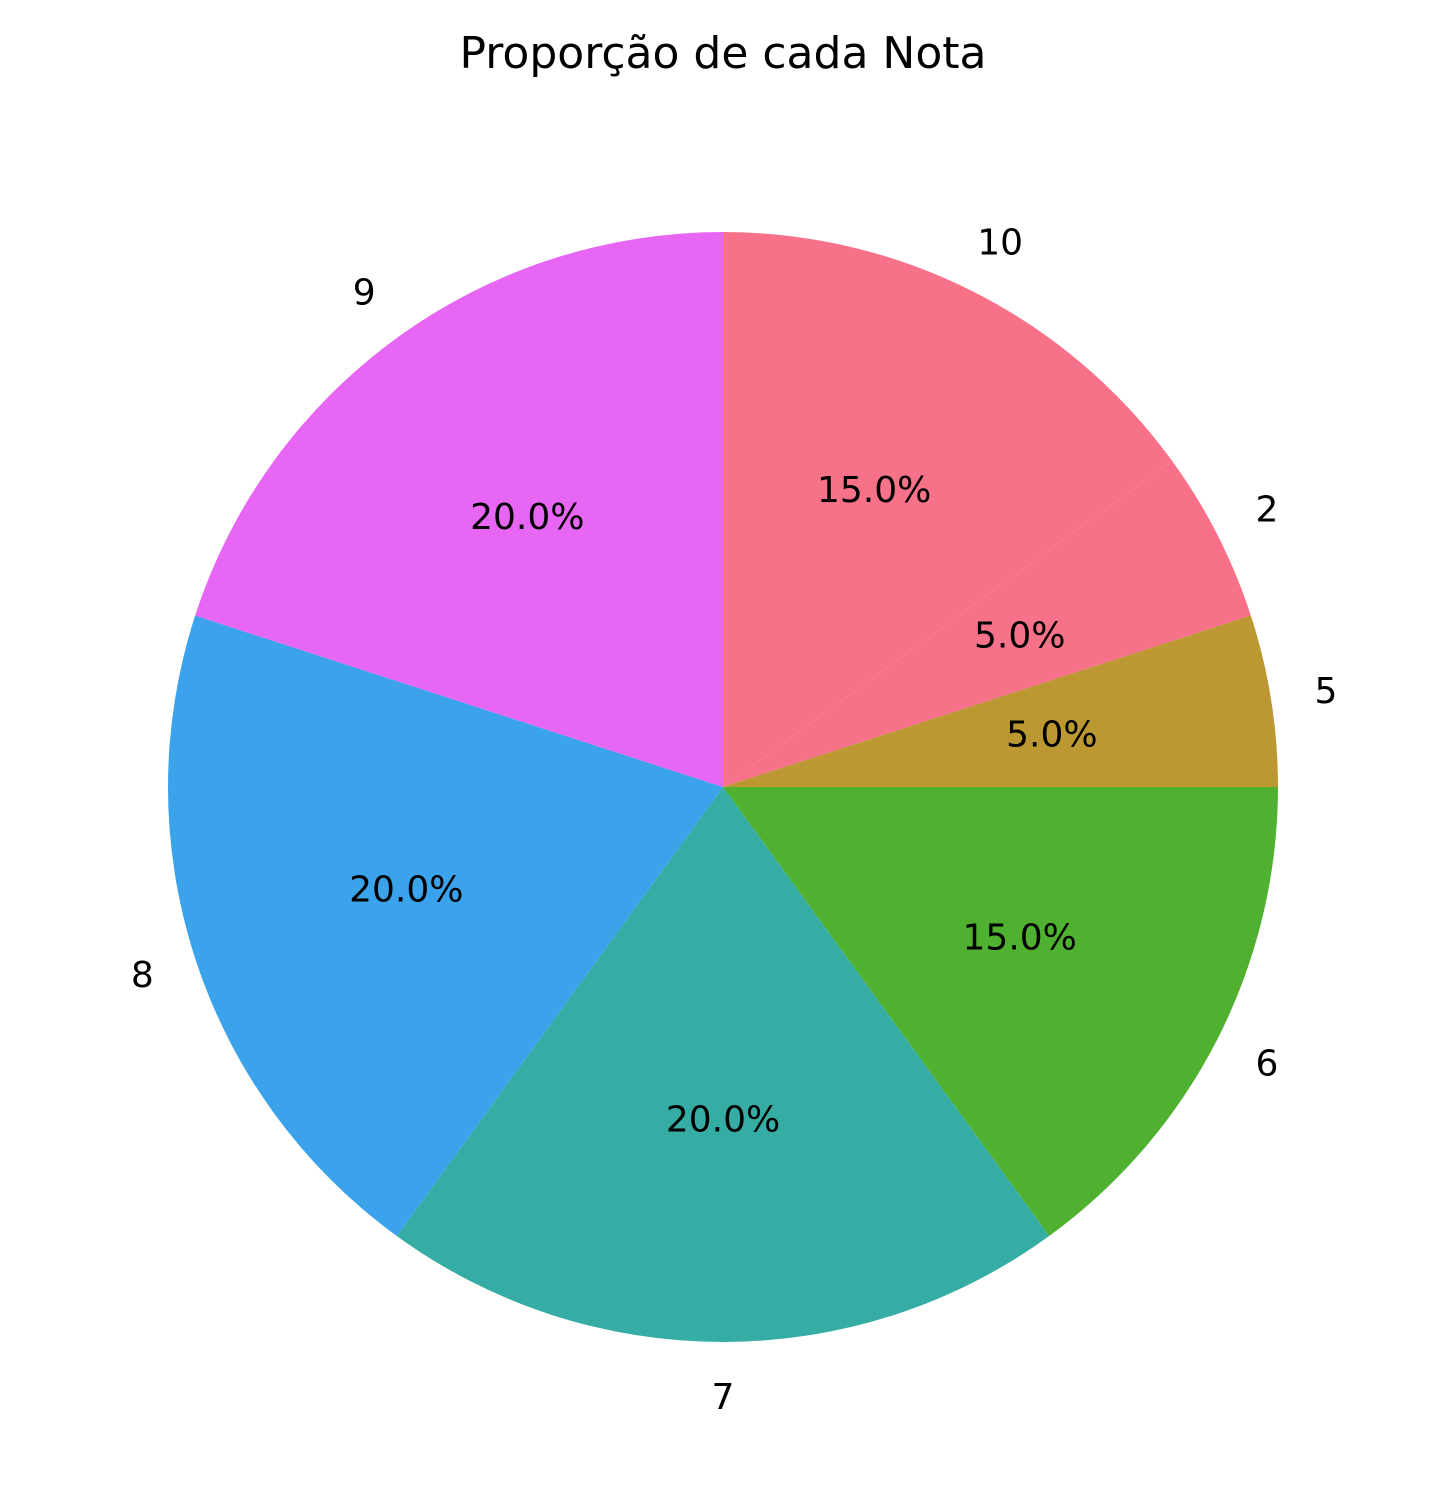 The image size is (1446, 1510). What do you see at coordinates (1267, 509) in the screenshot?
I see `slice-label-2: 2` at bounding box center [1267, 509].